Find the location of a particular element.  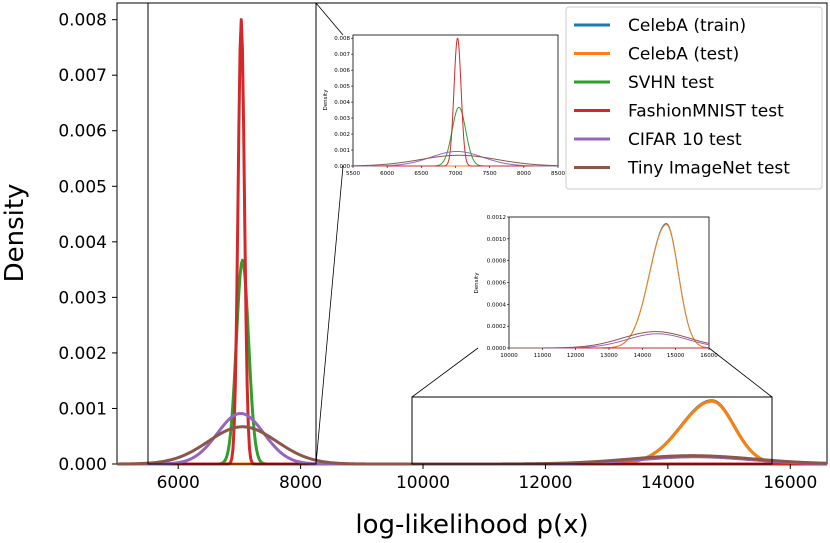

inset-right-ylabel: Density is located at coordinates (477, 283).